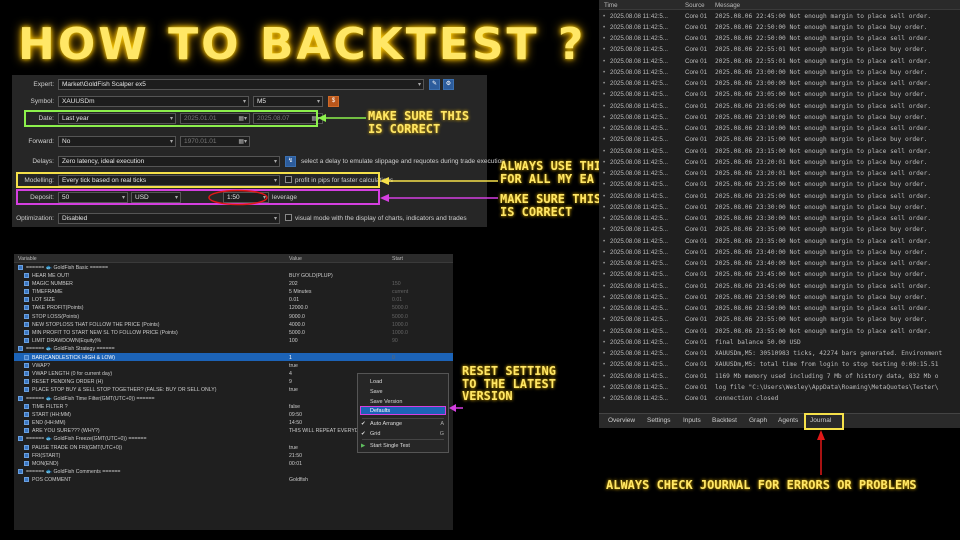 The width and height of the screenshot is (960, 540). I want to click on input-row: HEAR ME OUT! BUY GOLD(PLUP), so click(233, 275).